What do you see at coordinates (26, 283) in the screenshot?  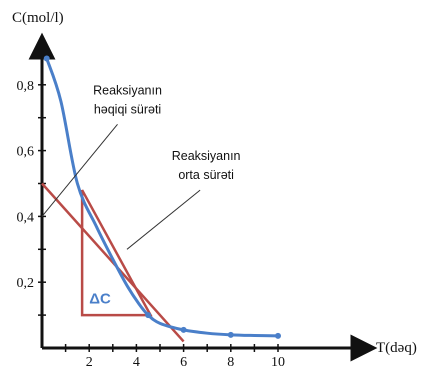 I see `y-tick-label: 0,2` at bounding box center [26, 283].